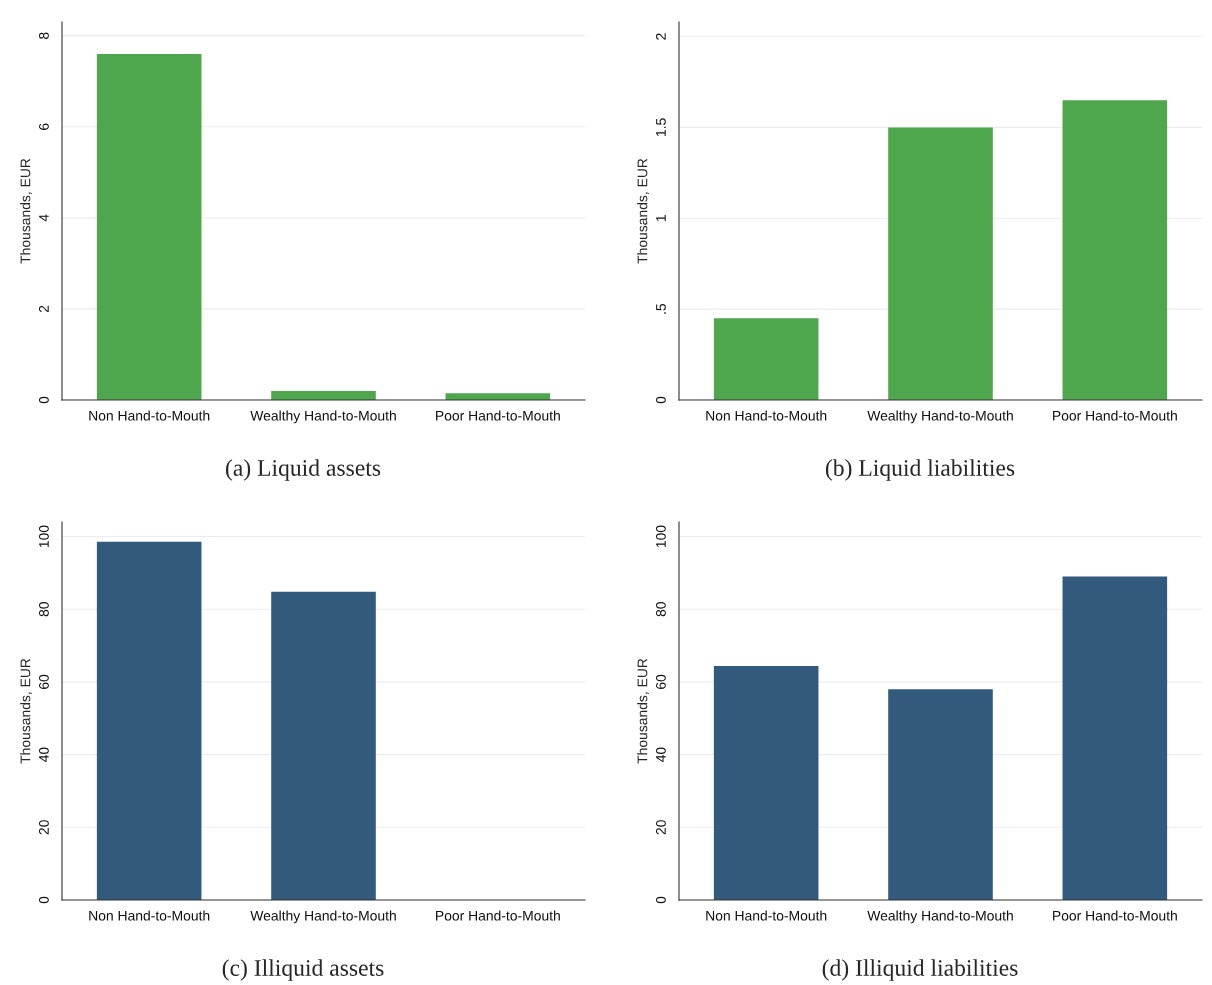 This screenshot has height=985, width=1212. Describe the element at coordinates (920, 470) in the screenshot. I see `text: (b) Liquid liabilities` at that location.